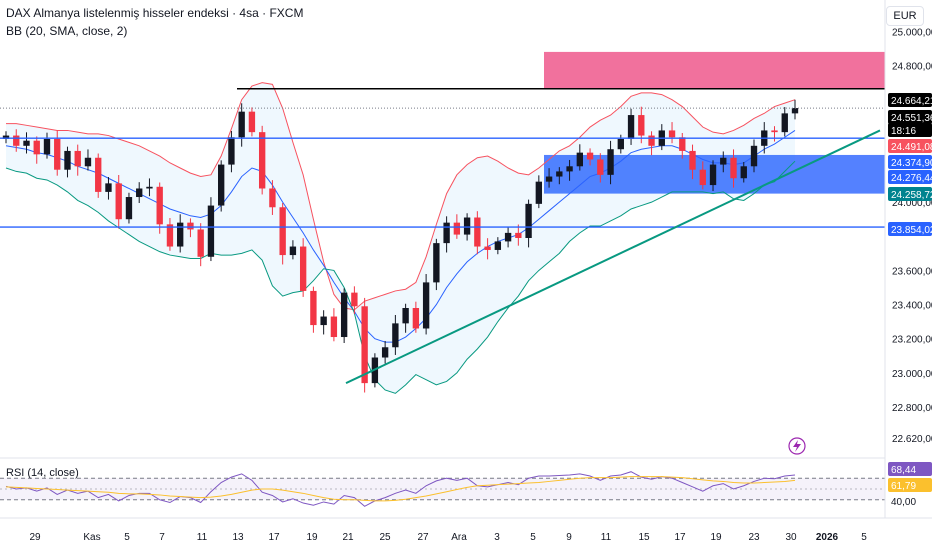 Image resolution: width=932 pixels, height=550 pixels. What do you see at coordinates (912, 374) in the screenshot?
I see `price-tick-label: 23.000,00` at bounding box center [912, 374].